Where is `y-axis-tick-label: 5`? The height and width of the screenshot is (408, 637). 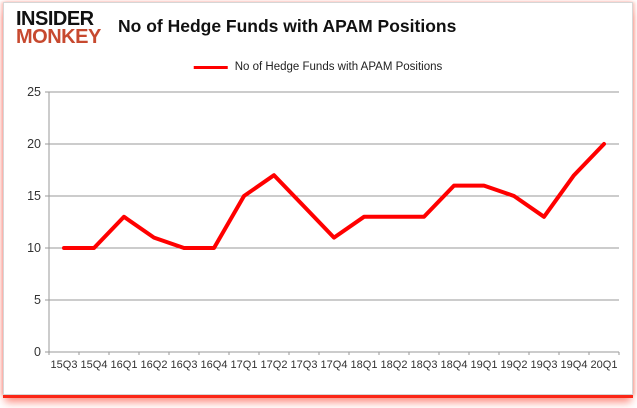
y-axis-tick-label: 5 is located at coordinates (37, 300).